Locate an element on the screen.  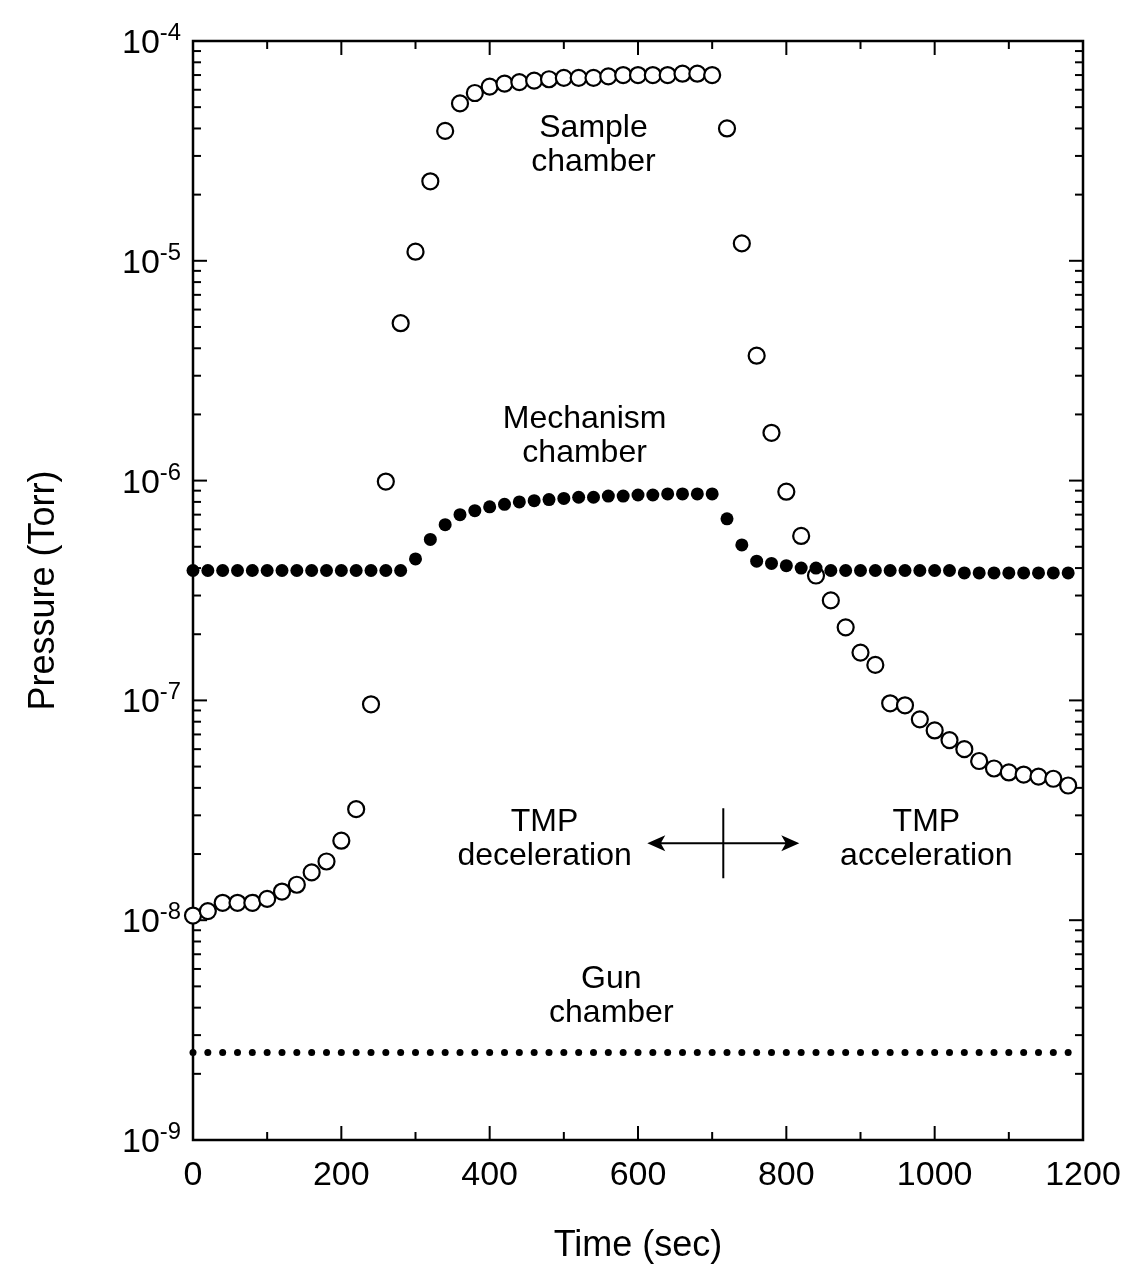
y-tick-label: 10$^{-4}$ is located at coordinates (151, 38).